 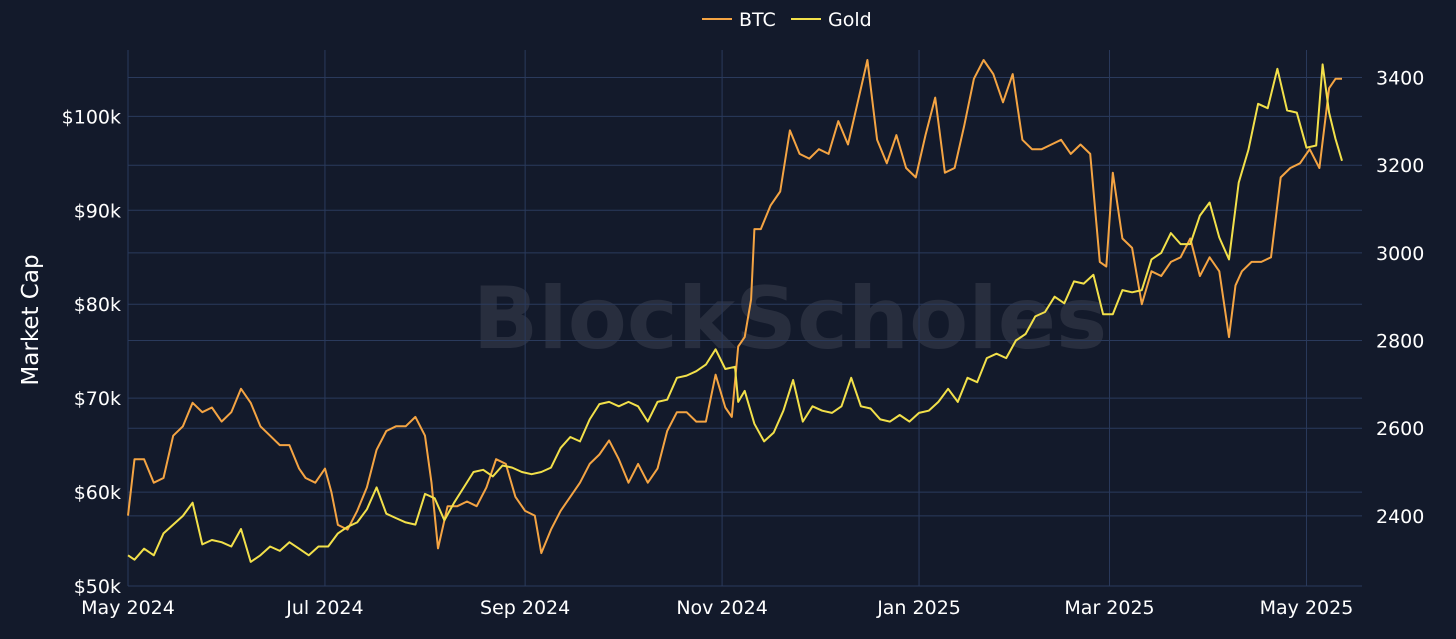 What do you see at coordinates (31, 319) in the screenshot?
I see `y-axis-label: Market Cap` at bounding box center [31, 319].